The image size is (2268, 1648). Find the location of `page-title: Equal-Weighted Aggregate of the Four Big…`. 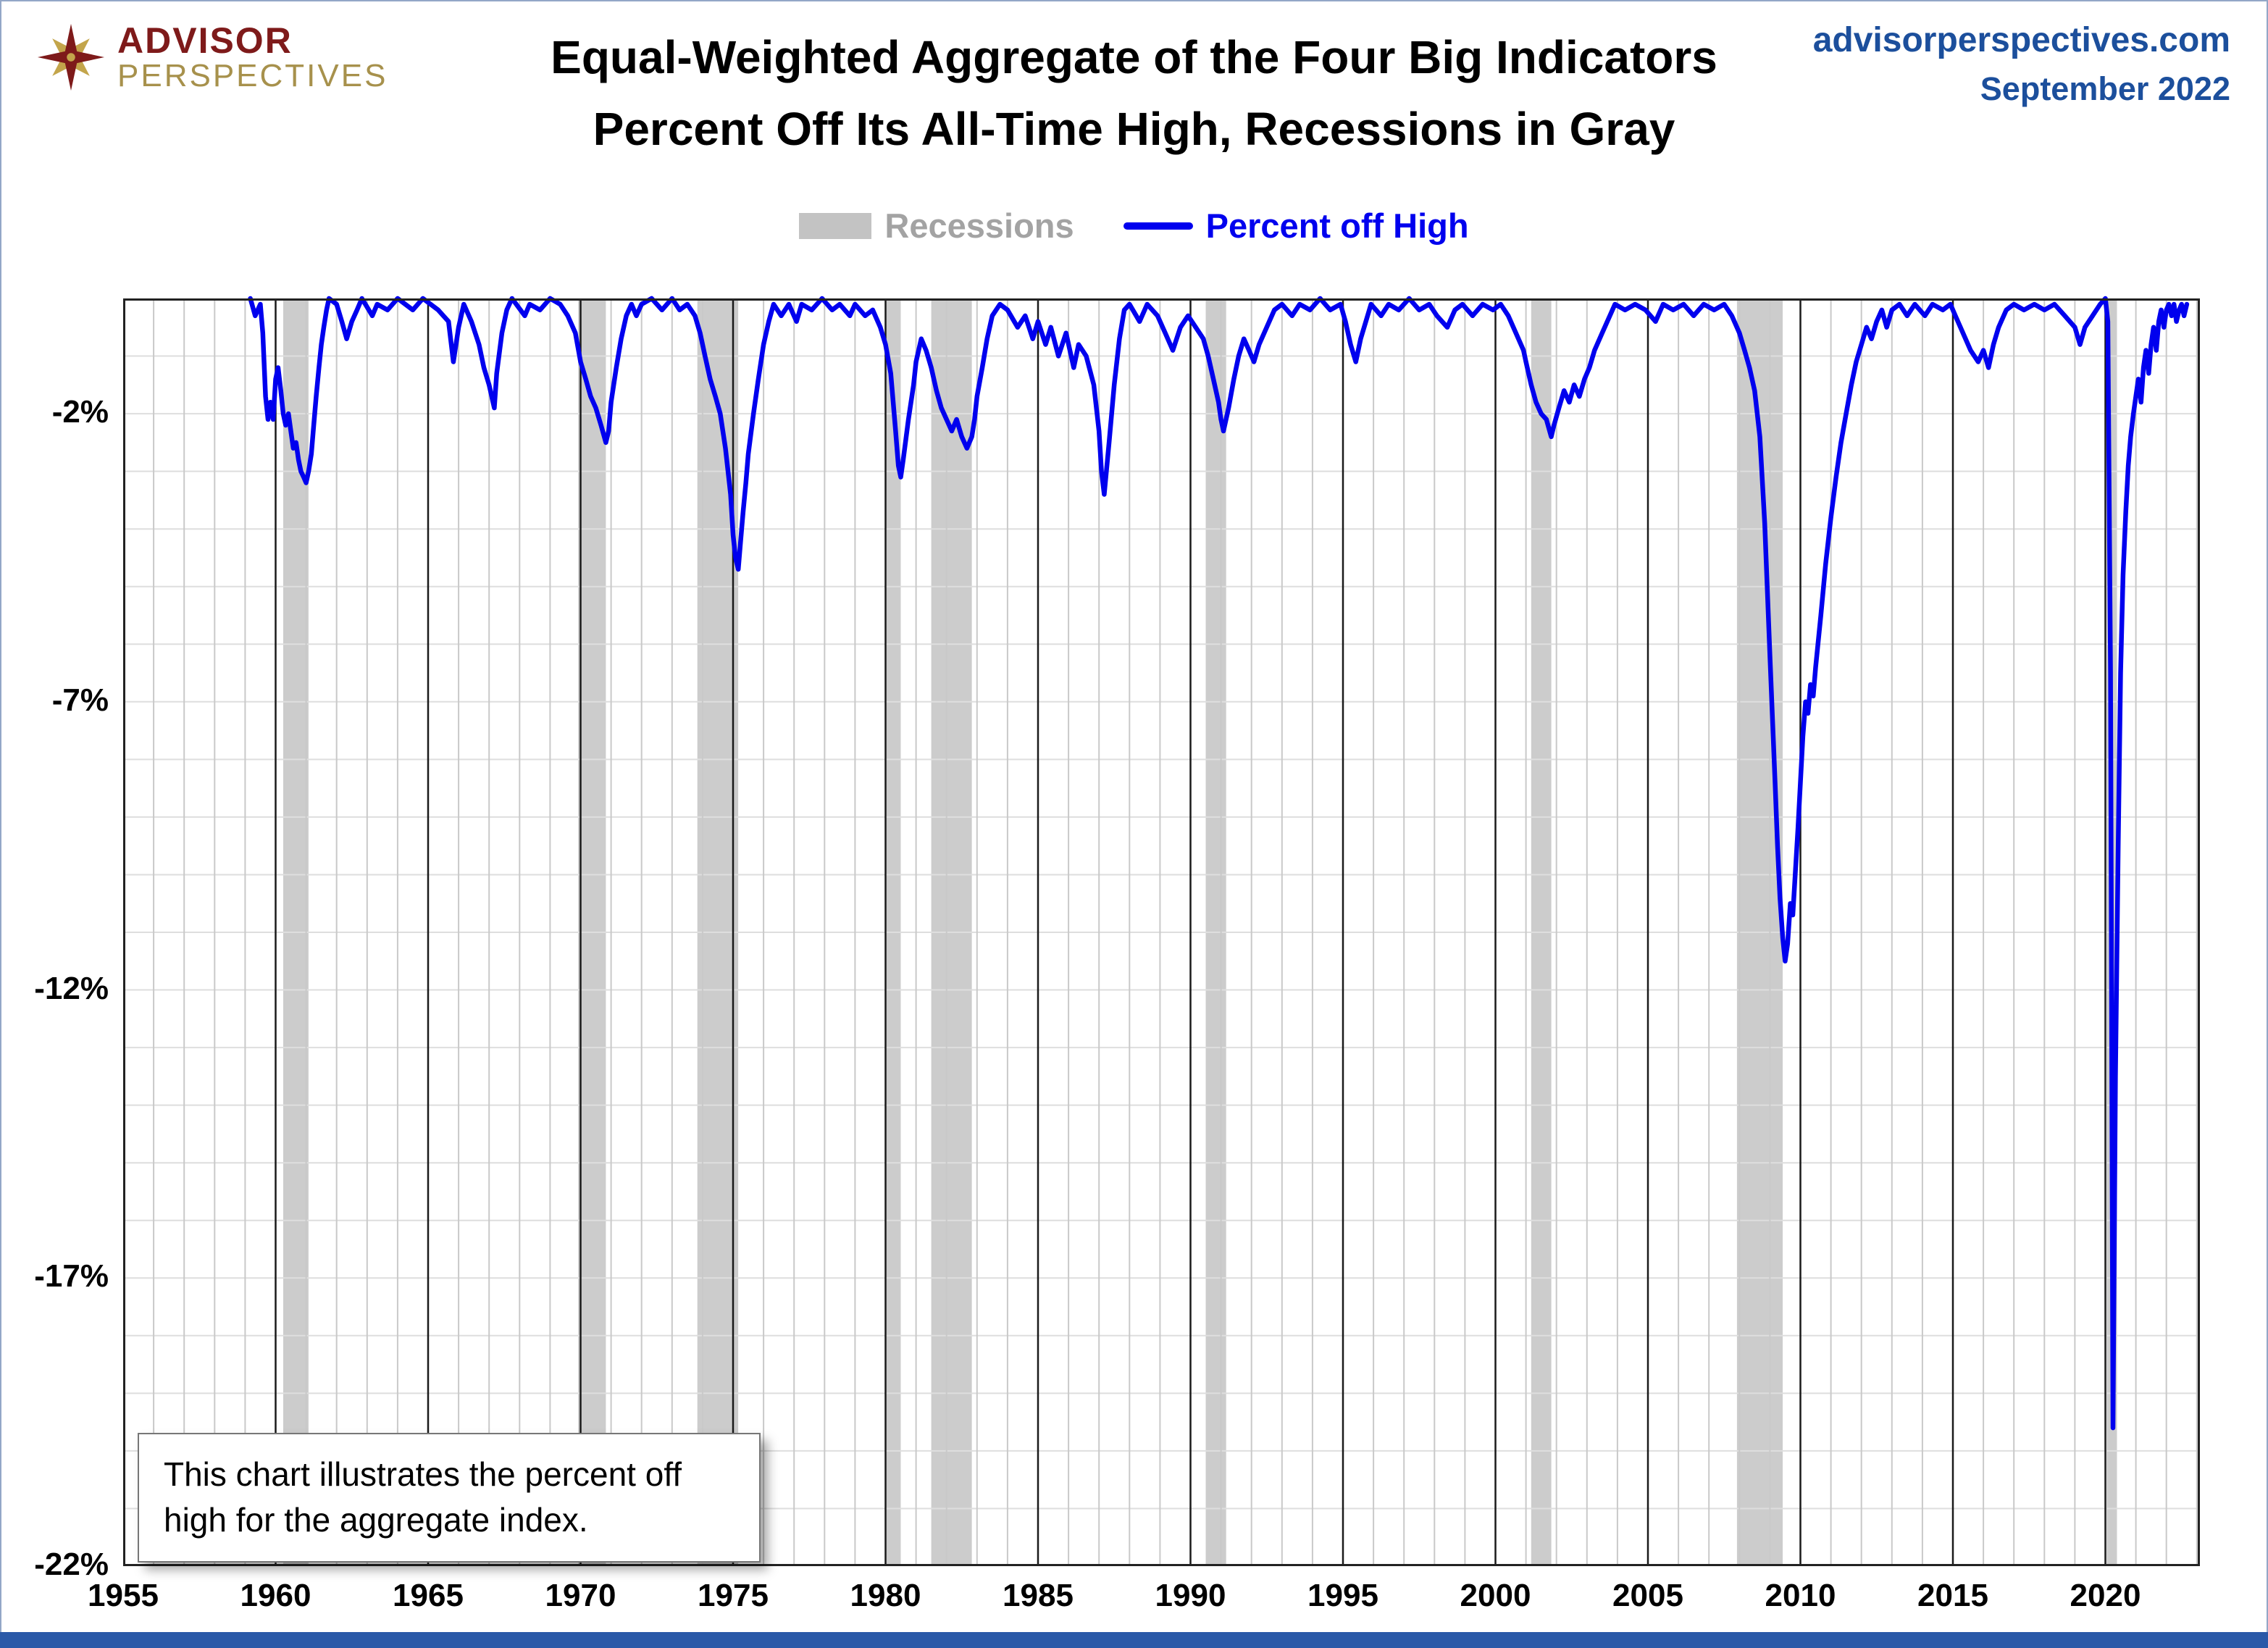

page-title: Equal-Weighted Aggregate of the Four Big… is located at coordinates (1134, 93).